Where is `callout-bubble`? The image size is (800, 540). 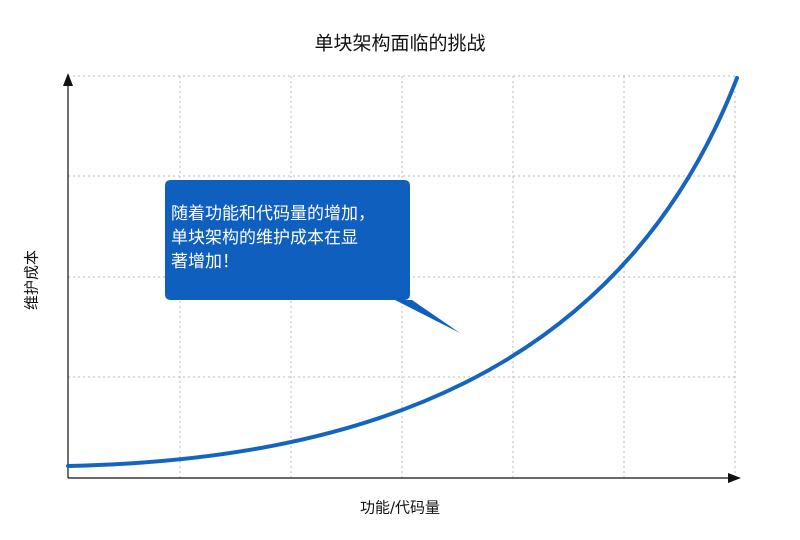
callout-bubble is located at coordinates (312, 256).